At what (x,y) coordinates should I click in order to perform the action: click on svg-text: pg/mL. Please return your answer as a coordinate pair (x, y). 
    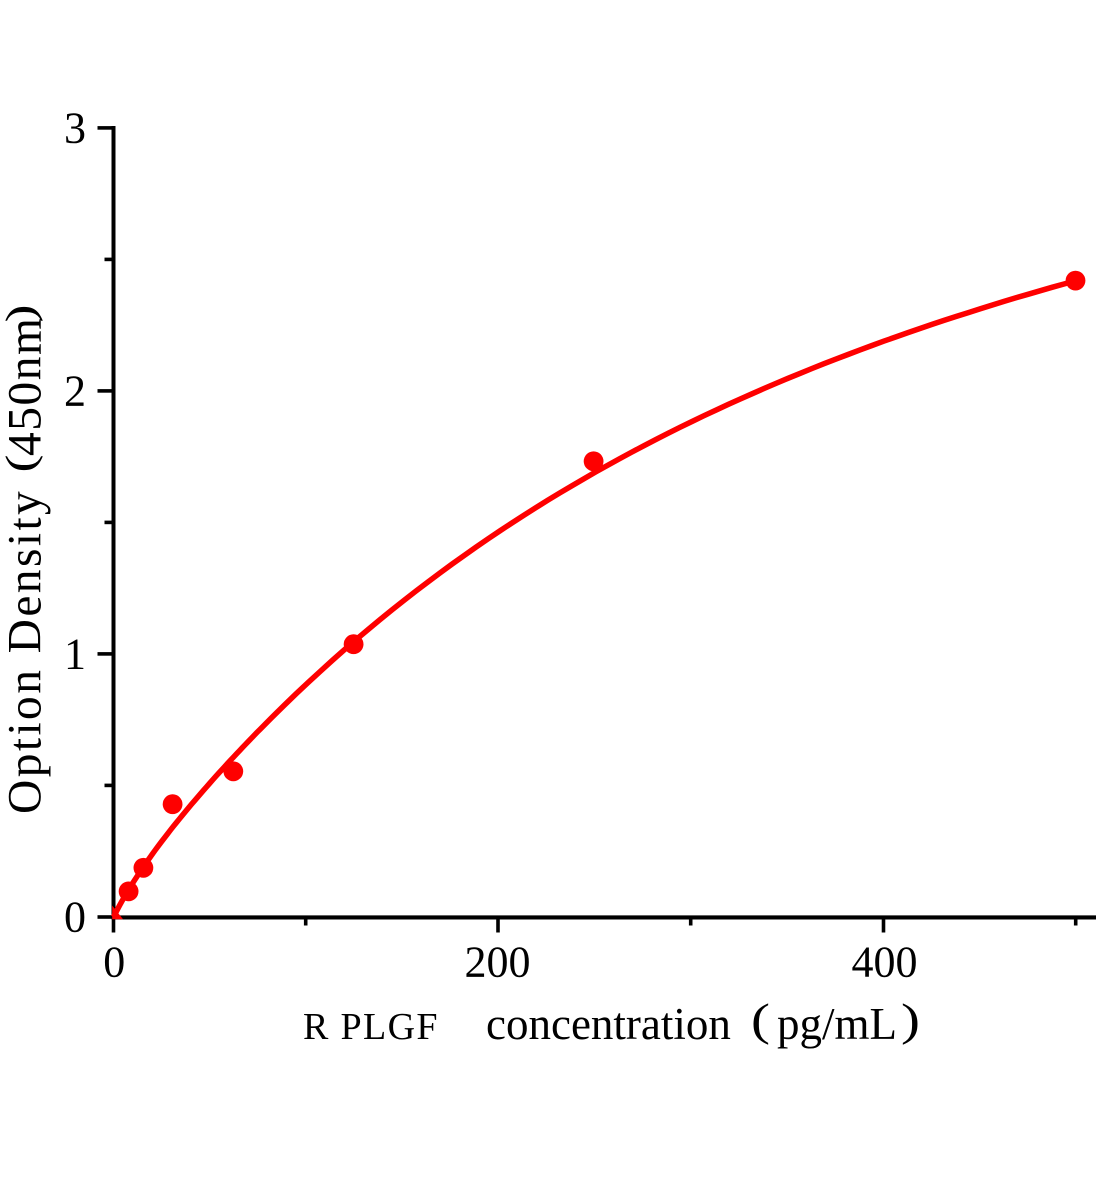
    Looking at the image, I should click on (837, 1024).